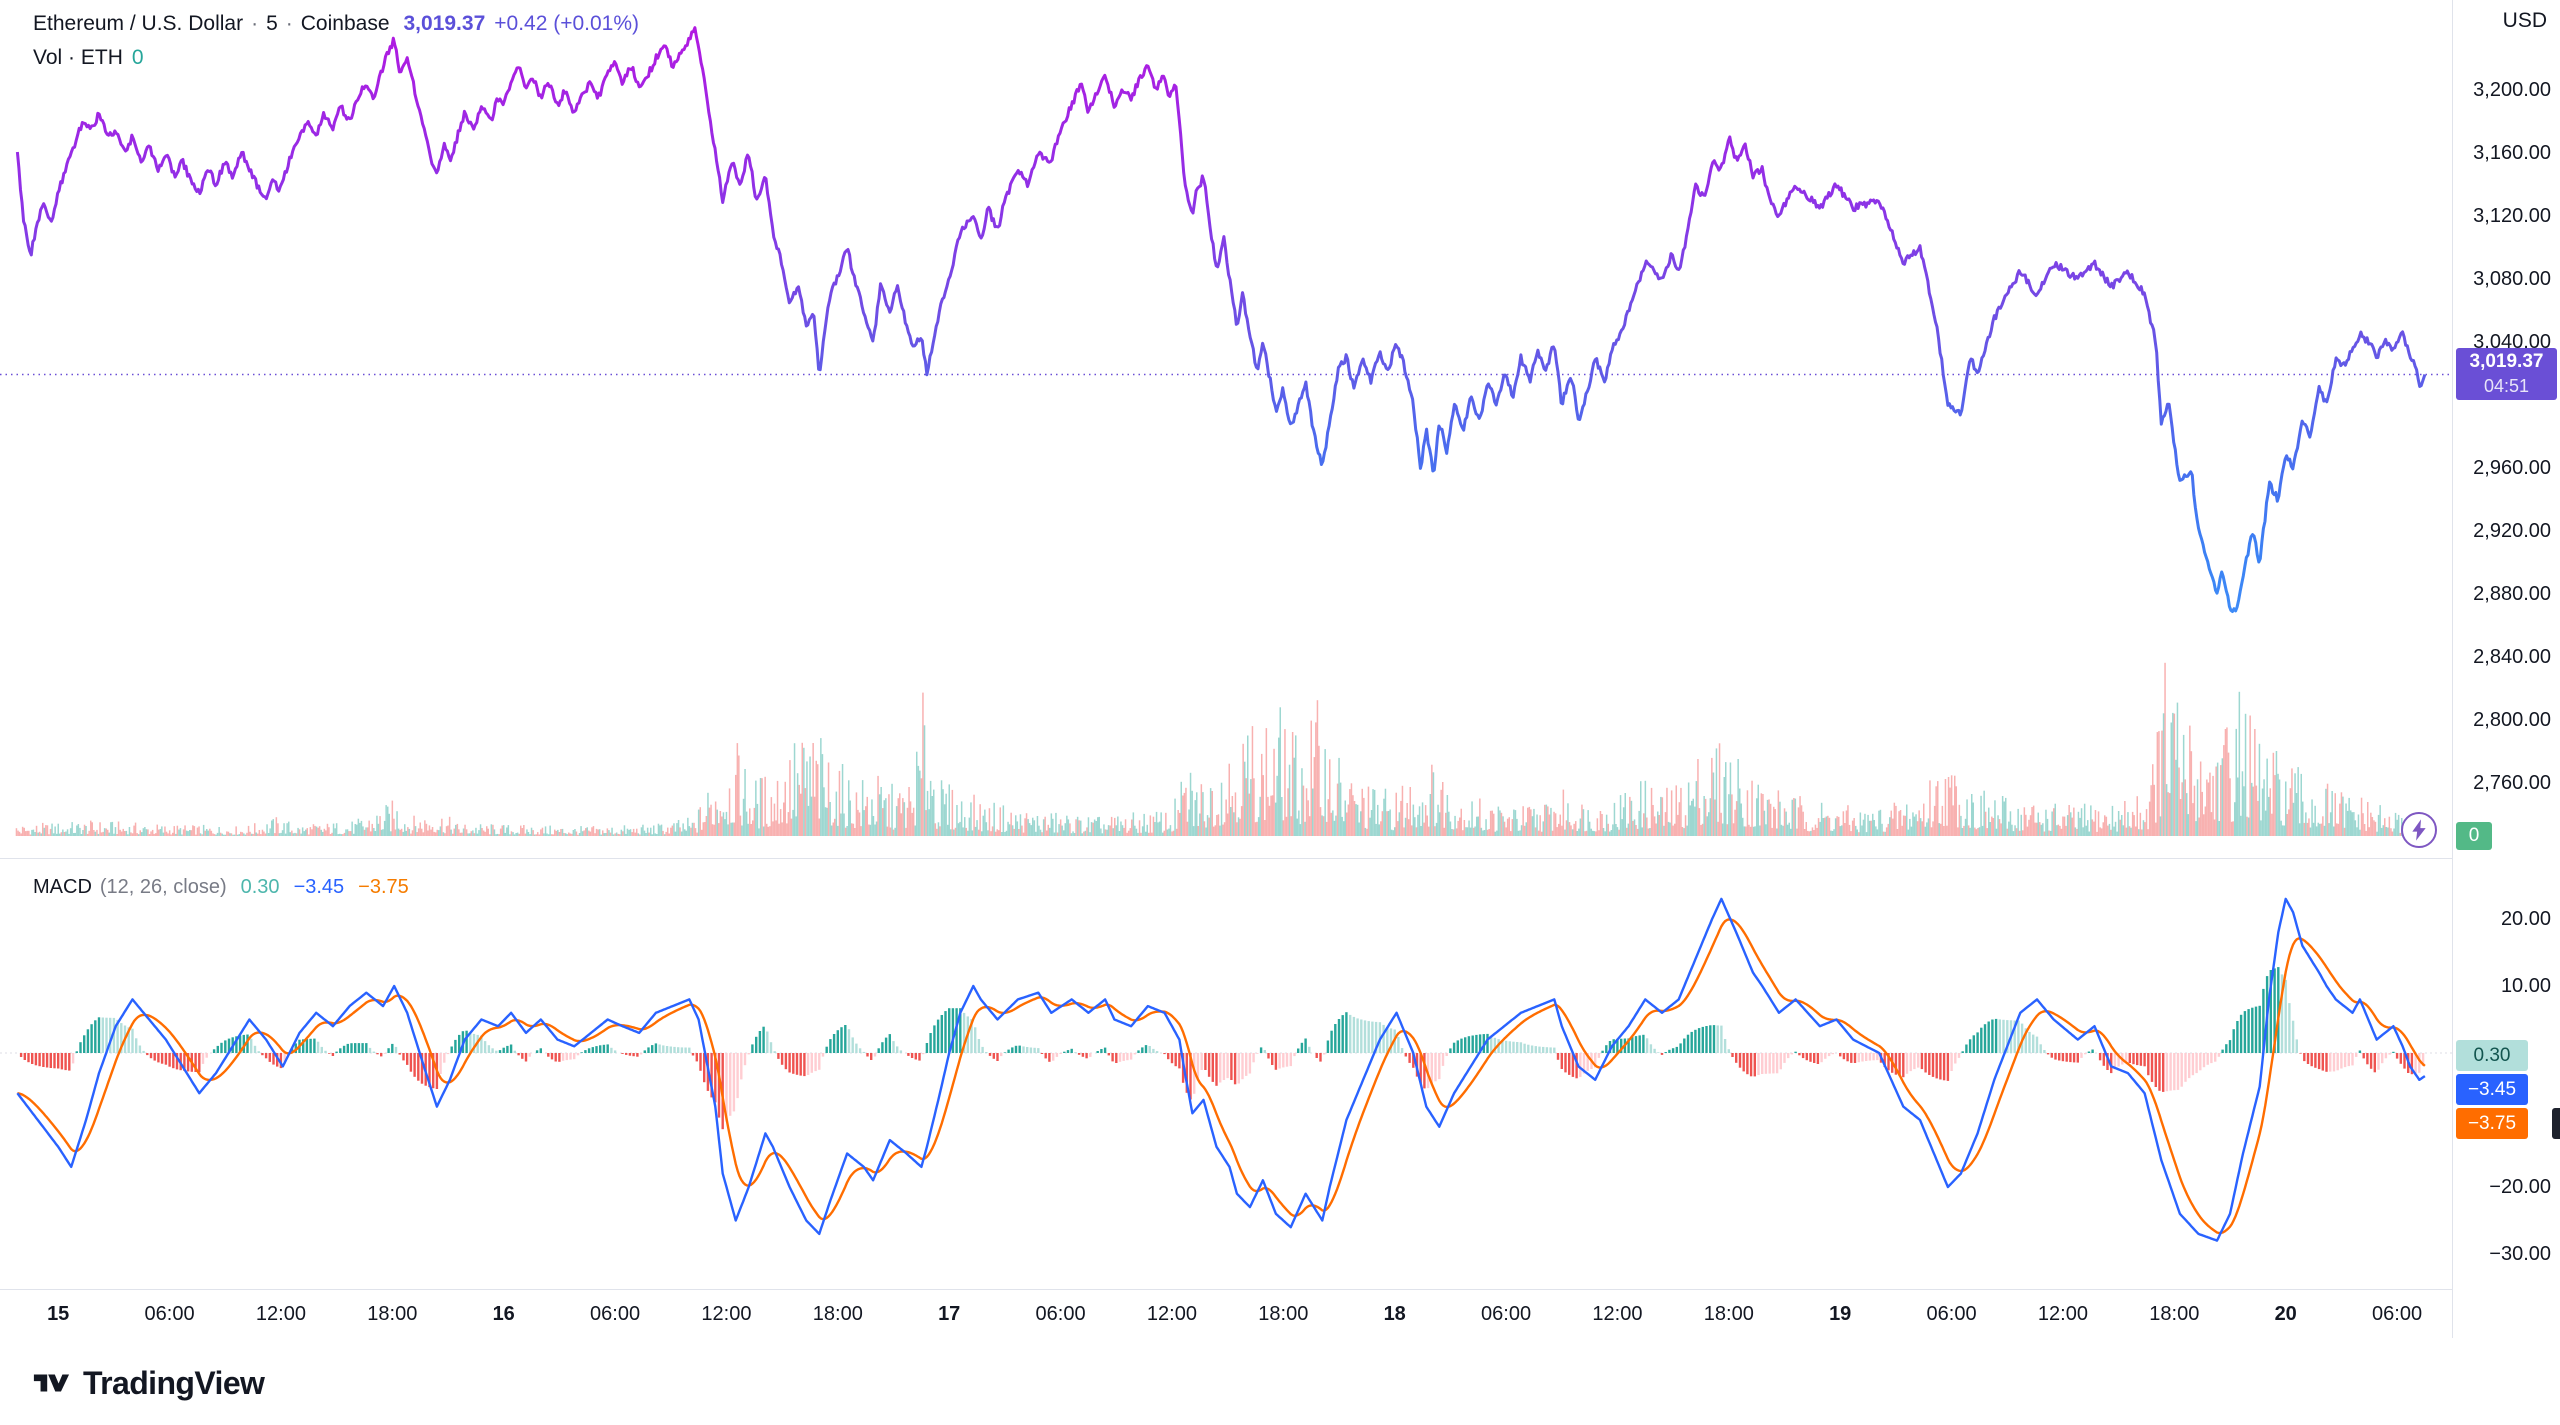 The image size is (2560, 1425). Describe the element at coordinates (174, 1382) in the screenshot. I see `brand-wordmark: TradingView` at that location.